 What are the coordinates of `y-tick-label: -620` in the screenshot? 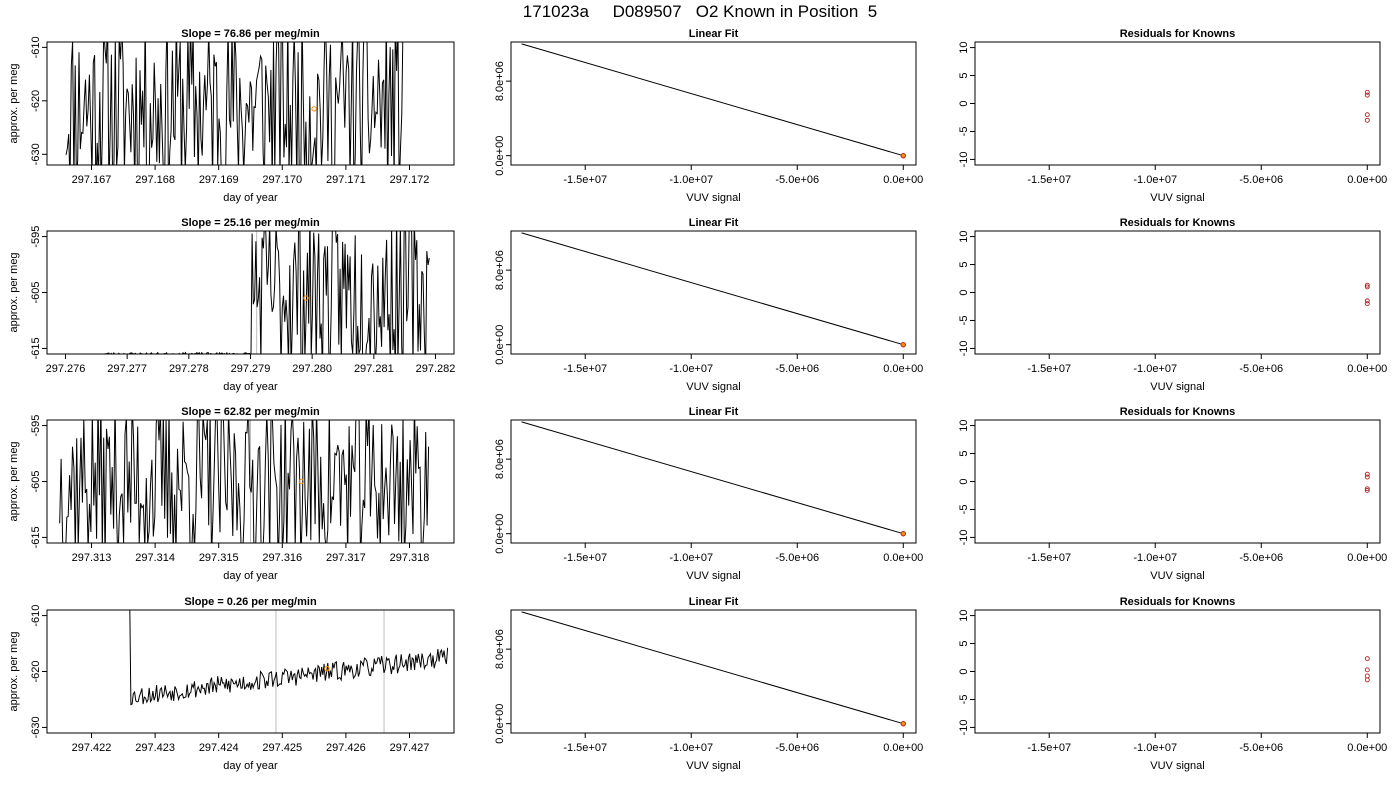 It's located at (36, 671).